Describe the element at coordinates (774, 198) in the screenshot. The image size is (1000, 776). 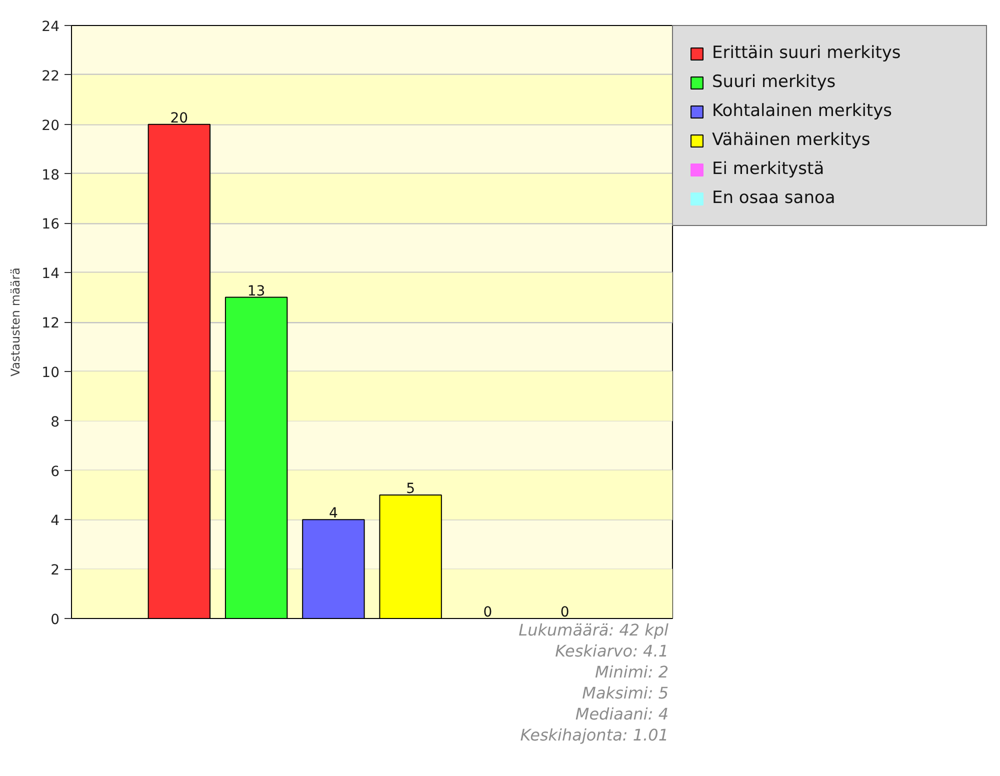
I see `legend-label: En osaa sanoa` at that location.